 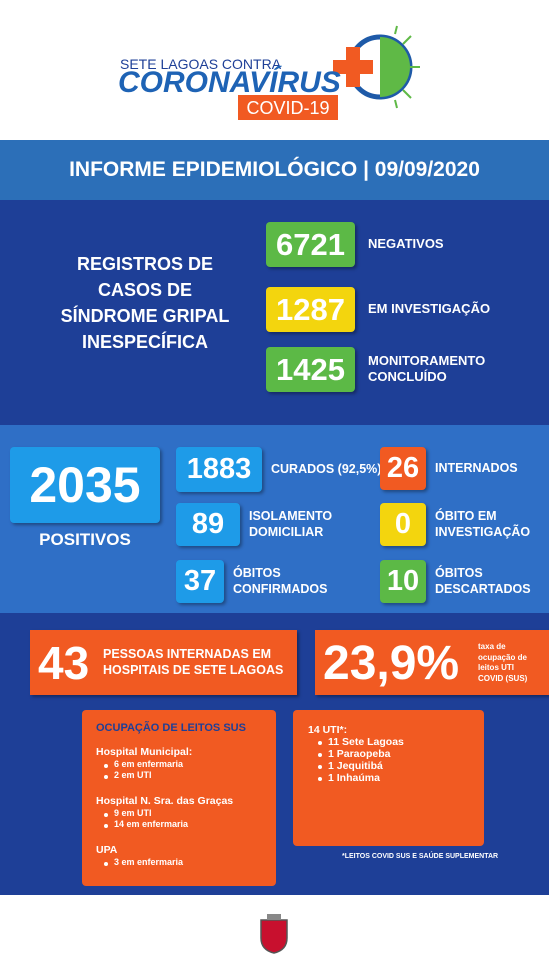 I want to click on sus-box, so click(x=179, y=798).